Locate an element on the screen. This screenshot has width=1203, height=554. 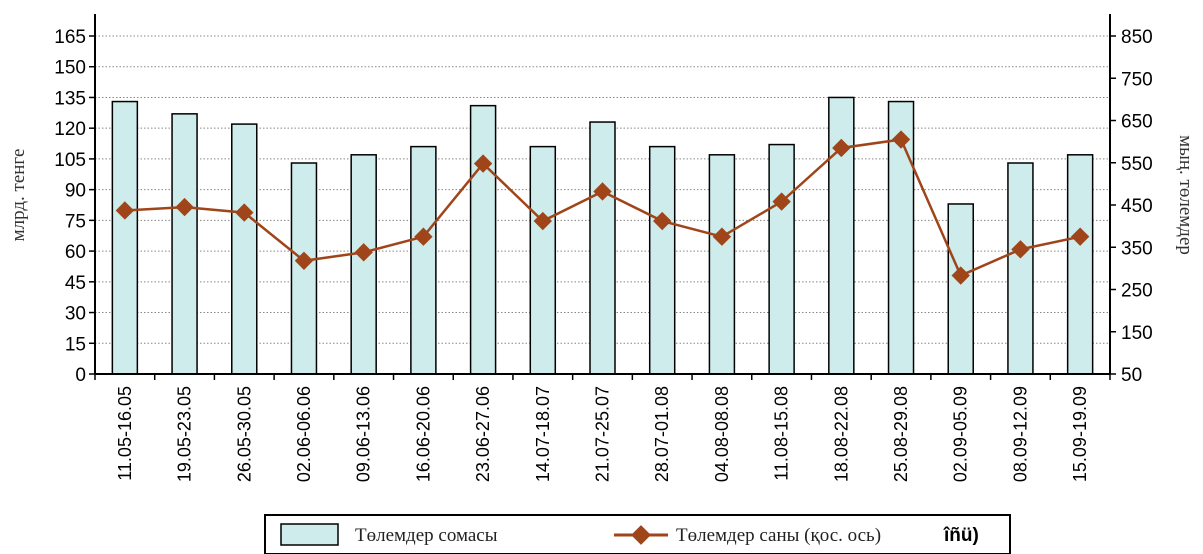
x-tick-label: 14.07-18.07 is located at coordinates (543, 434).